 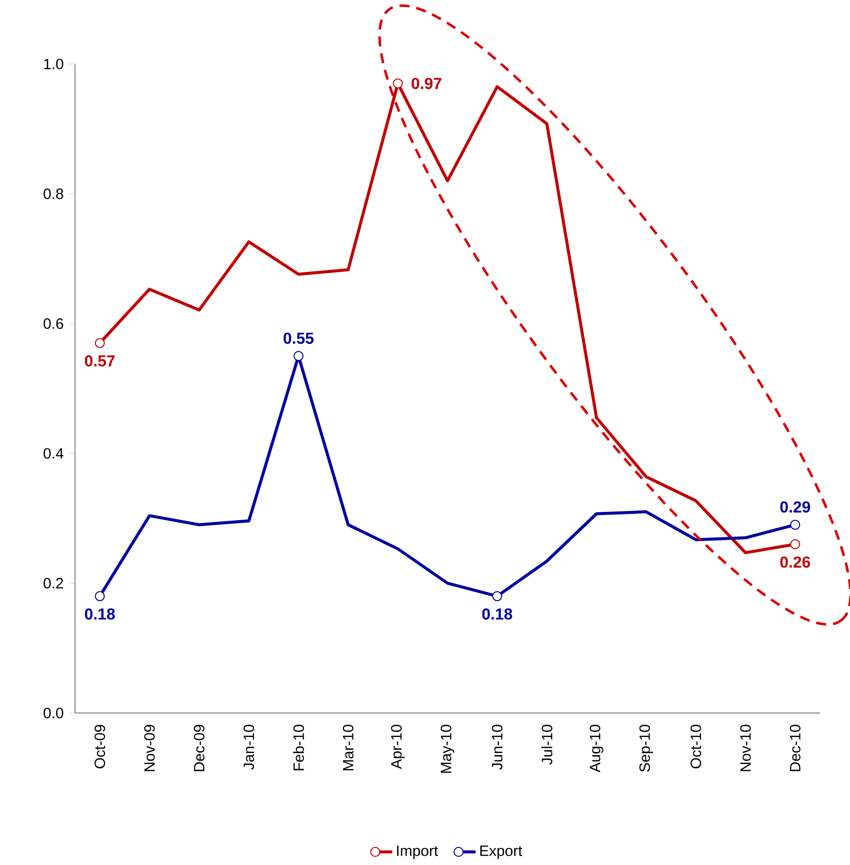 I want to click on x-tick-label: Nov-09, so click(x=149, y=748).